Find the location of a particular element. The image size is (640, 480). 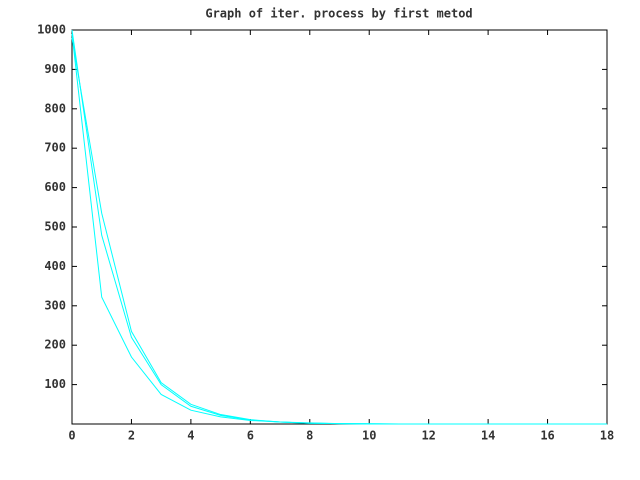

y-tick-label: 200 is located at coordinates (55, 345).